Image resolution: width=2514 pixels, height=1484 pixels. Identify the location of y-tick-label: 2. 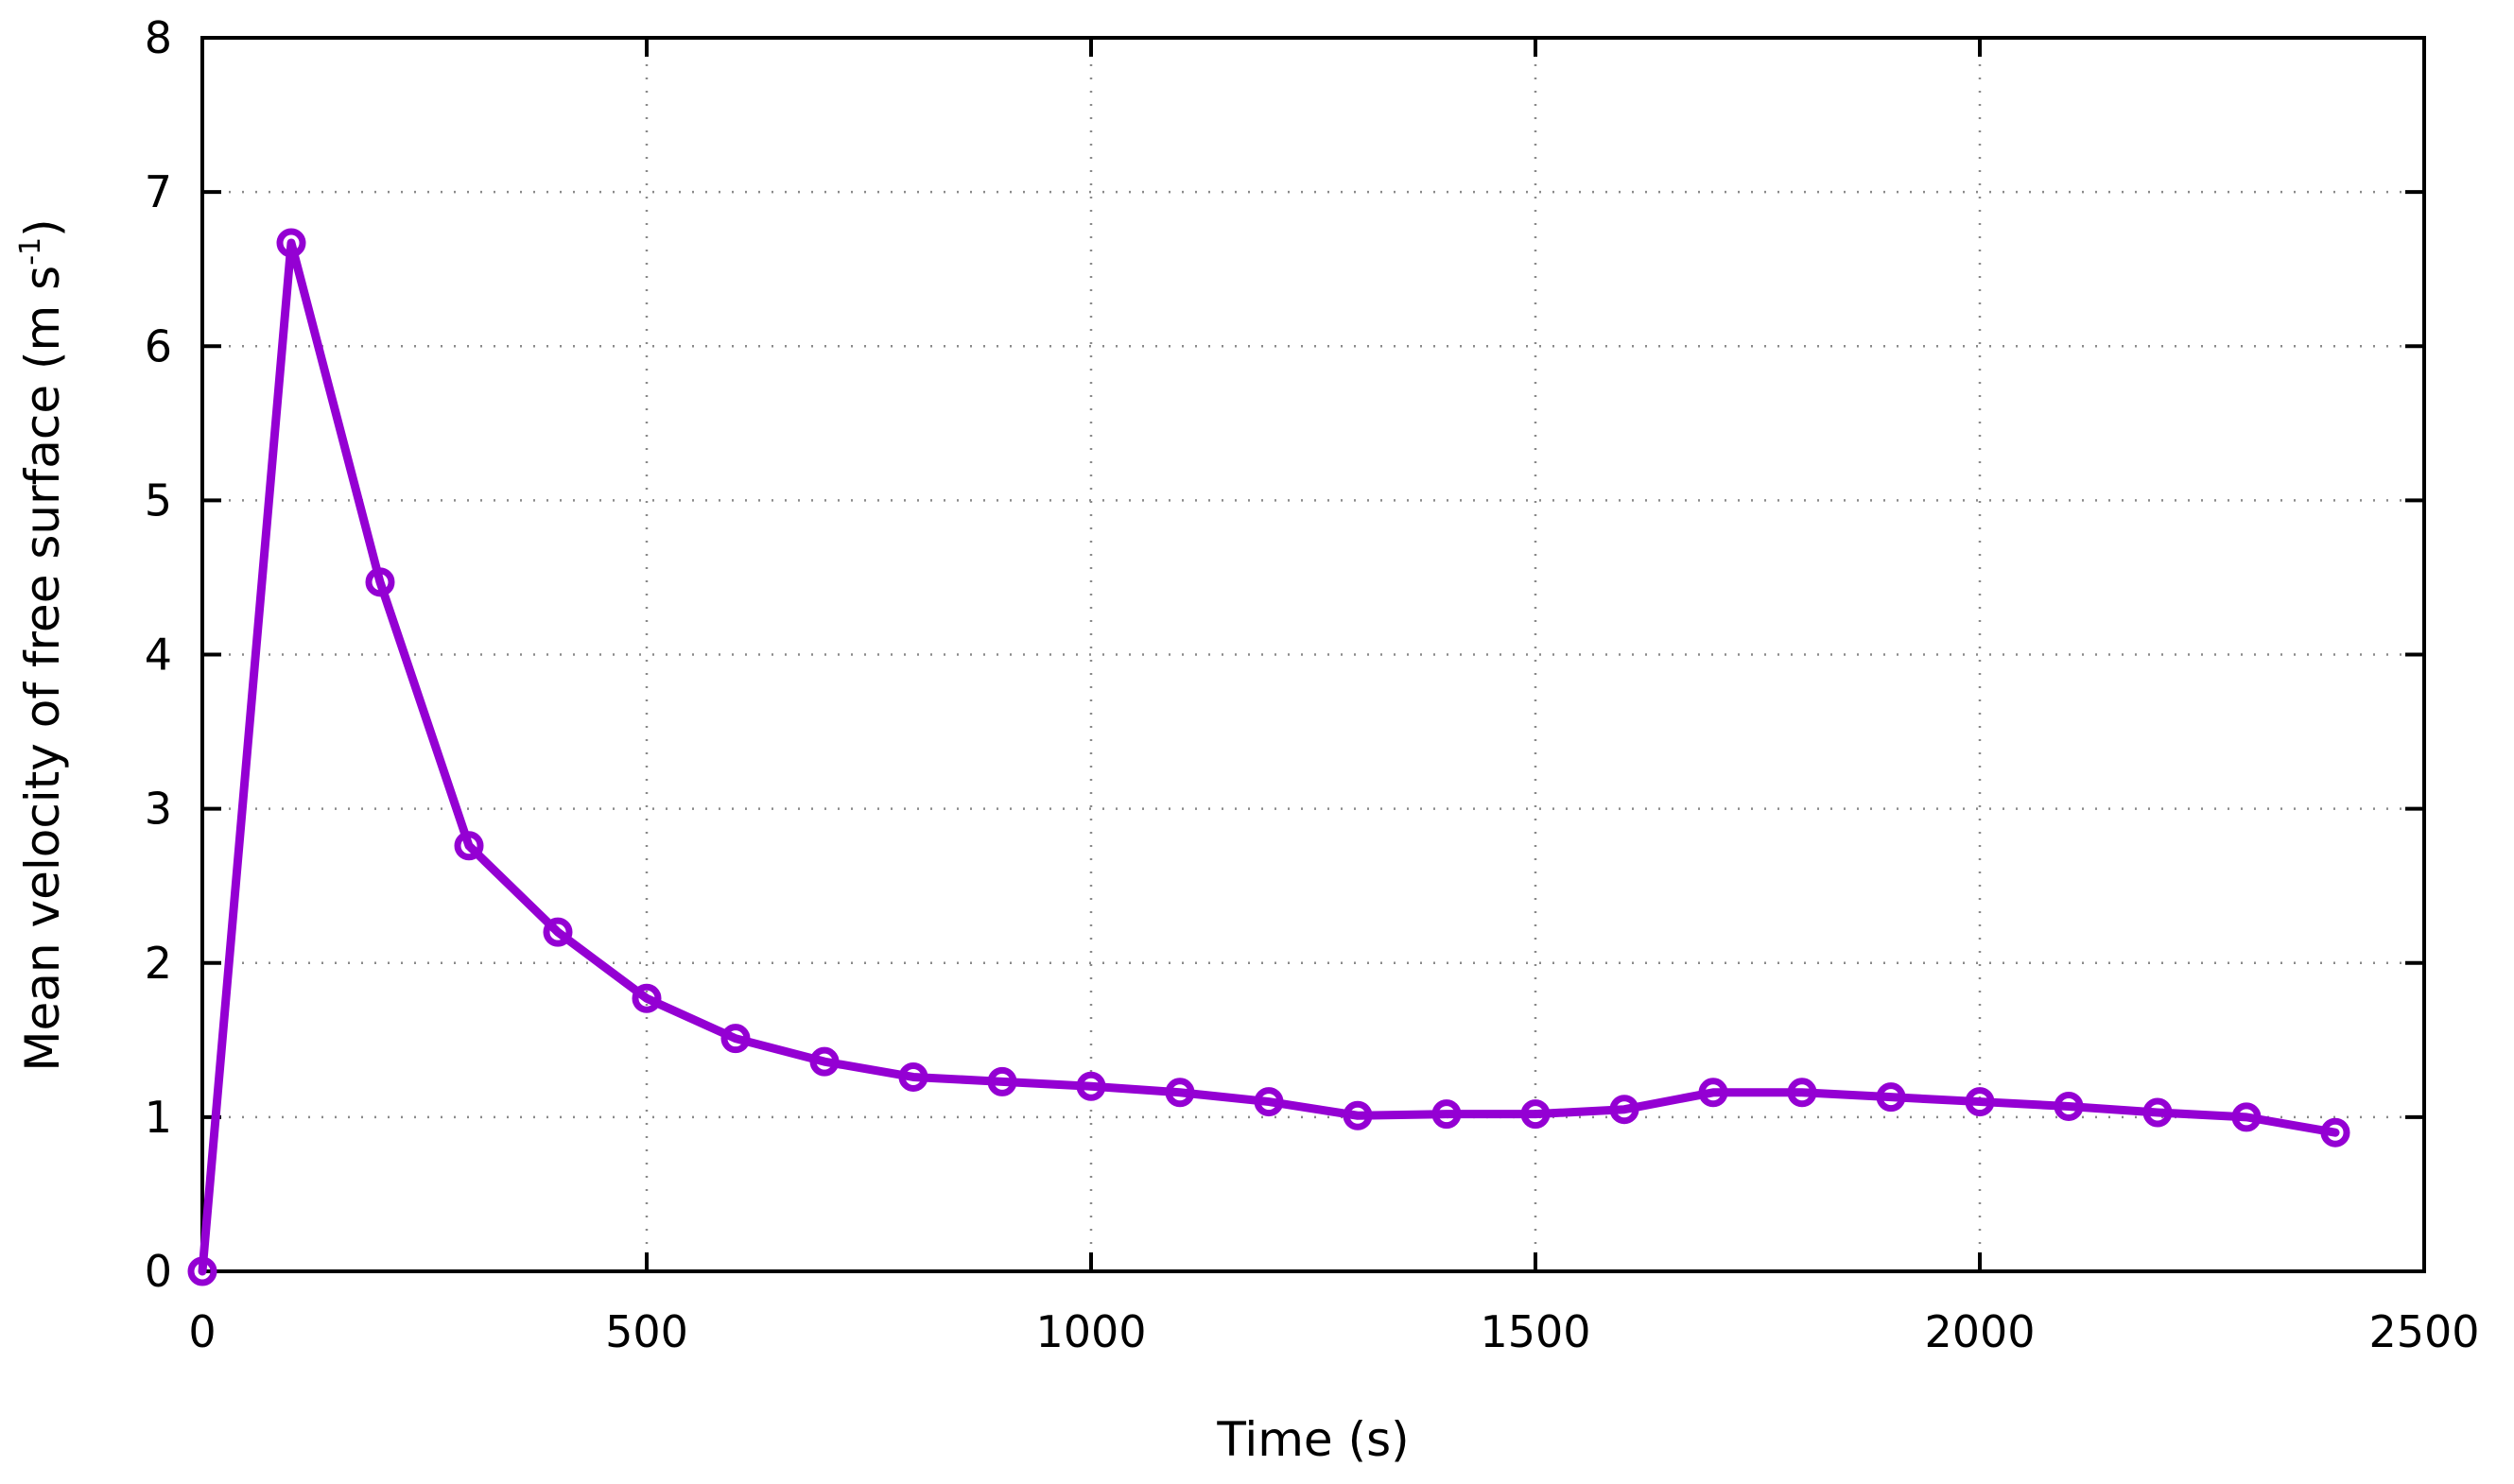
(158, 964).